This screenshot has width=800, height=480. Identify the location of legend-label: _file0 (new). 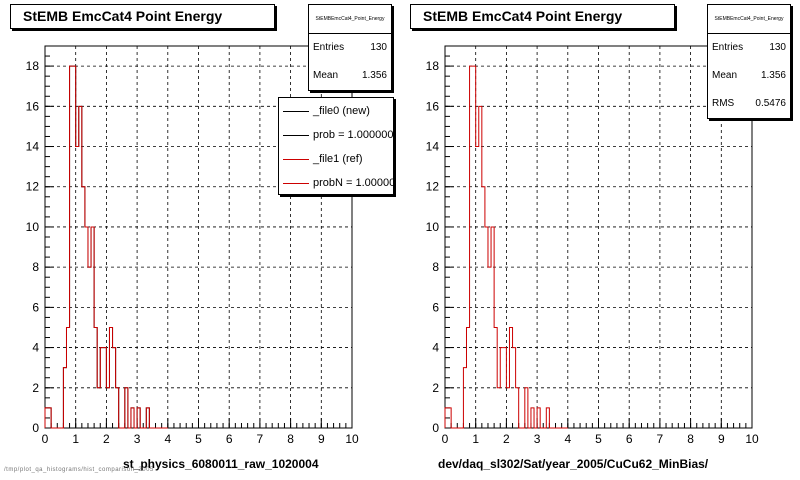
(341, 111).